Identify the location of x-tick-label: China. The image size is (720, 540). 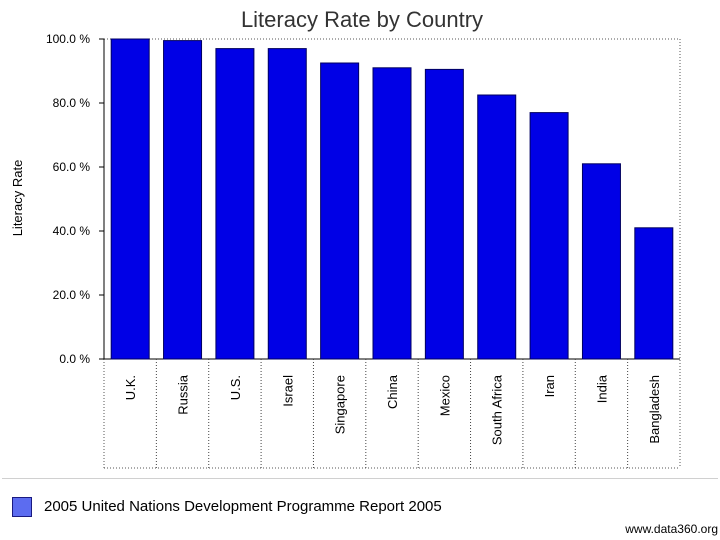
(392, 391).